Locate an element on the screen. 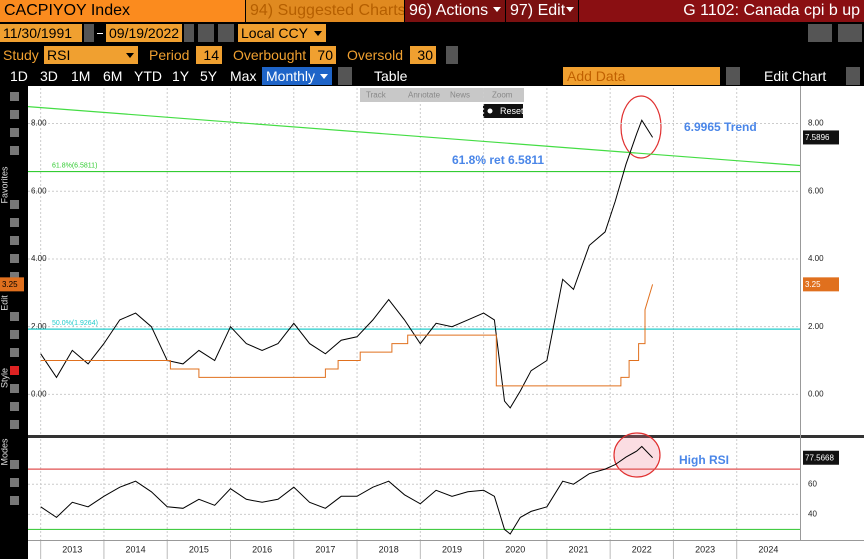 This screenshot has width=864, height=559. retracement-label: 61.8%(6.5811) is located at coordinates (74, 165).